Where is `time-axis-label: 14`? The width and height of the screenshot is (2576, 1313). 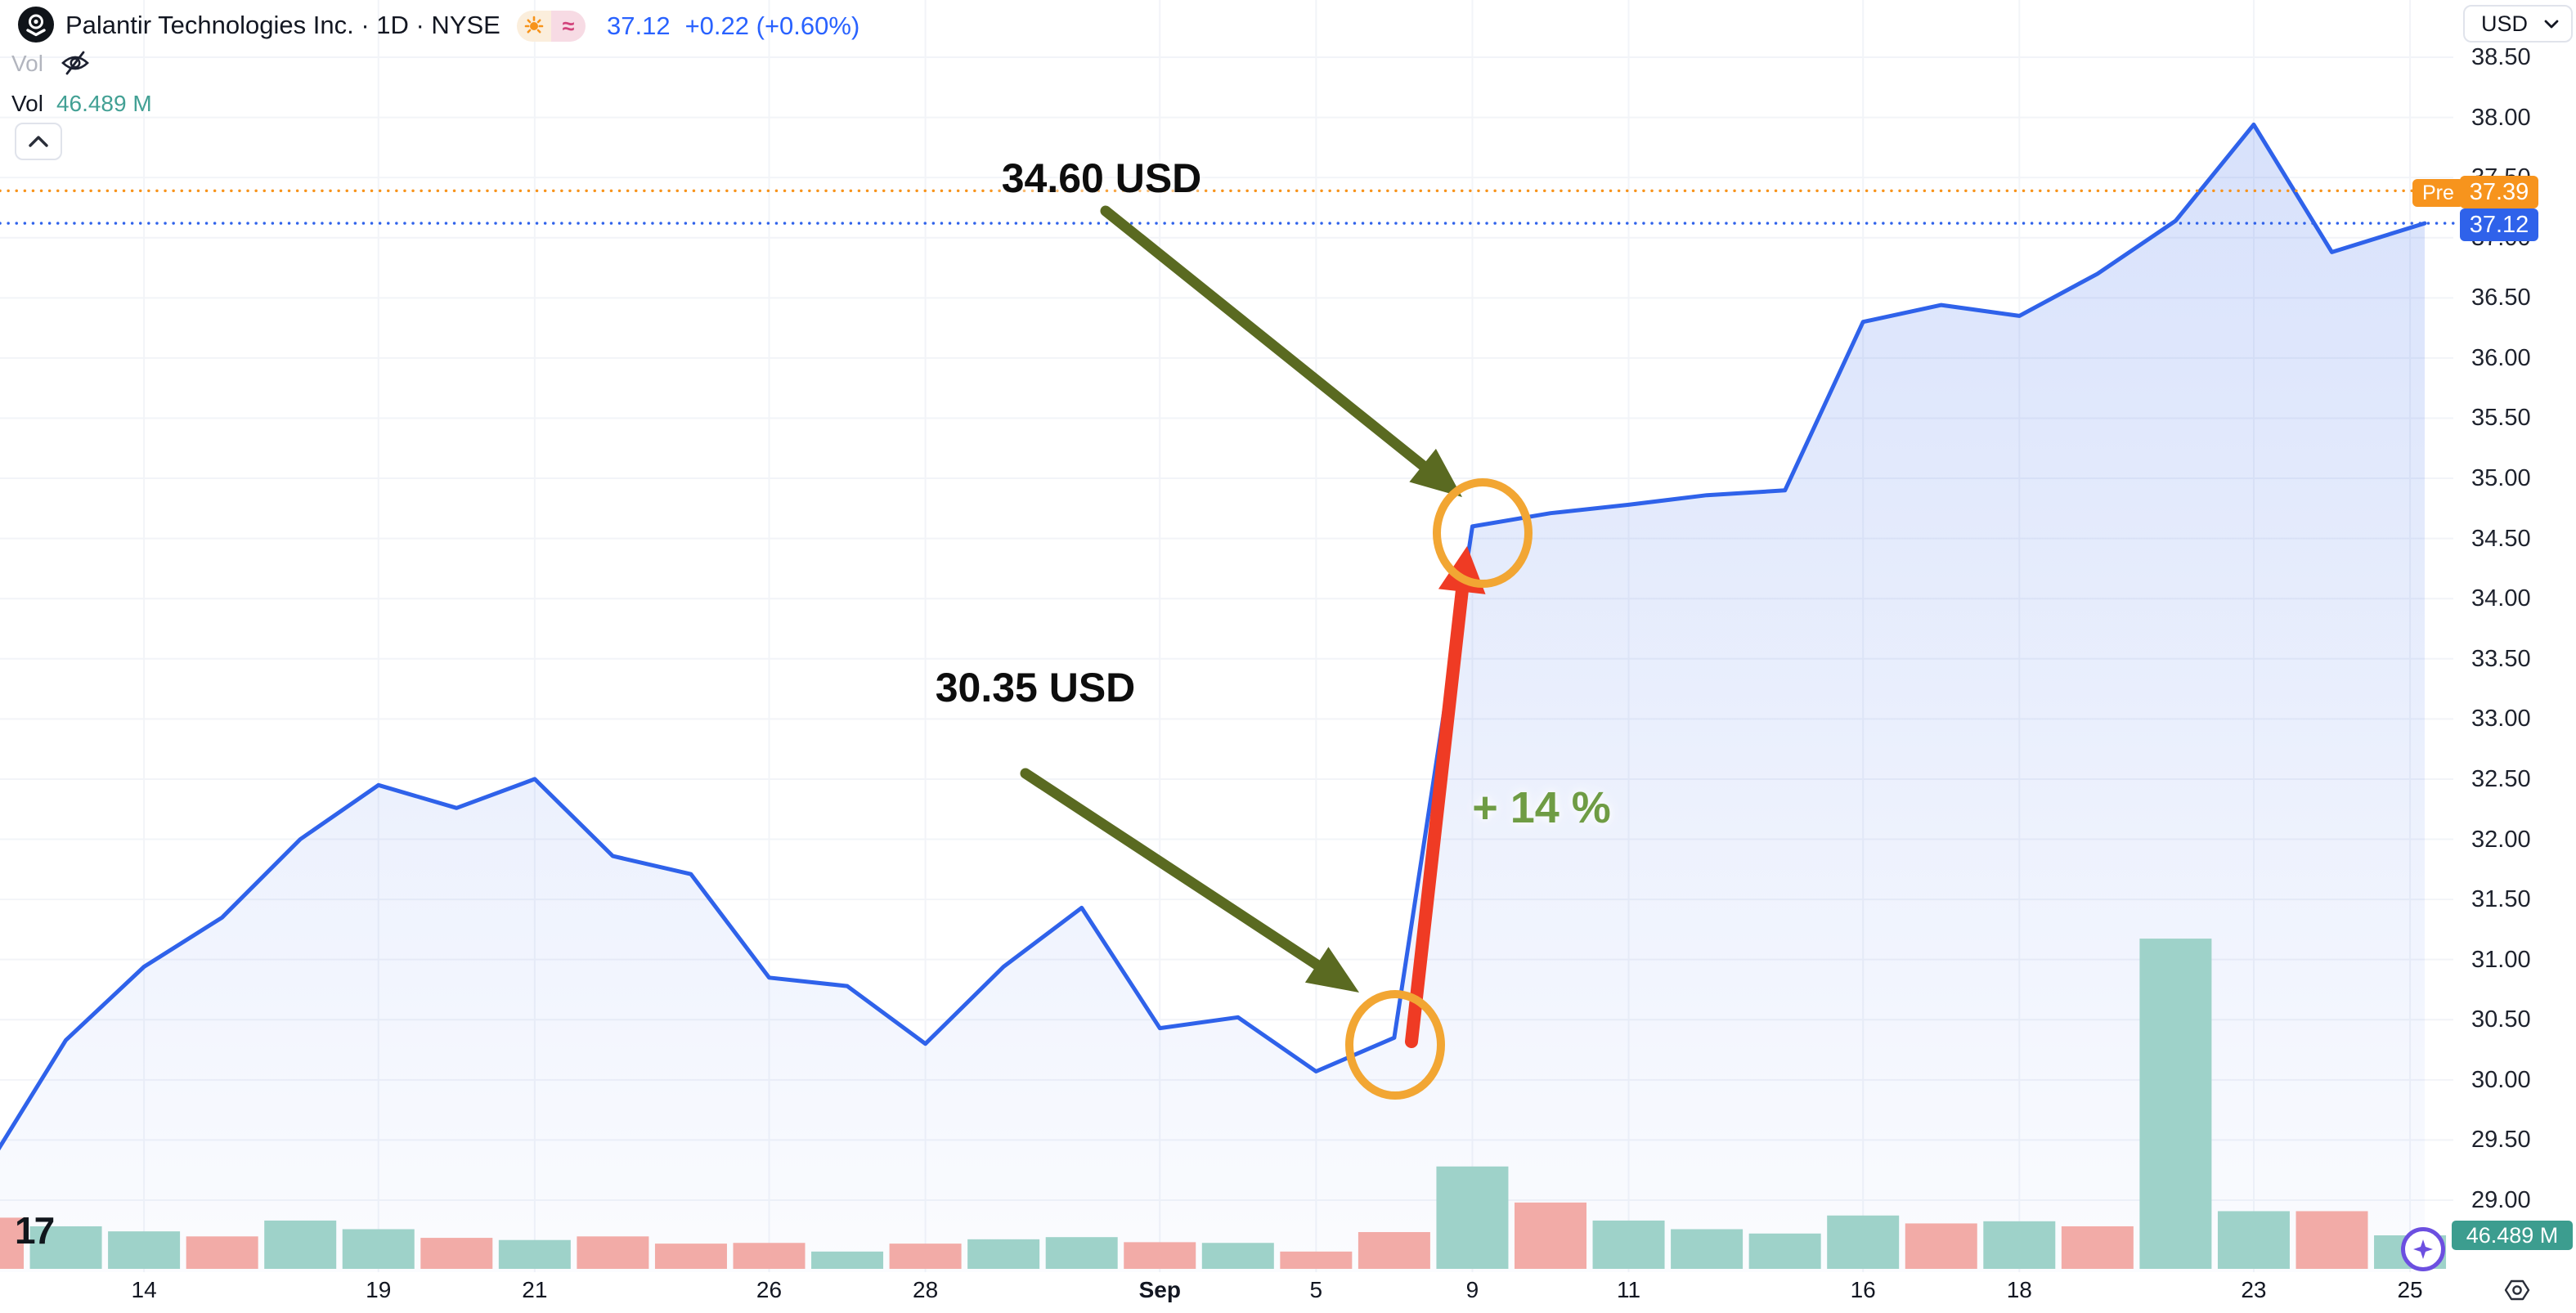 time-axis-label: 14 is located at coordinates (144, 1289).